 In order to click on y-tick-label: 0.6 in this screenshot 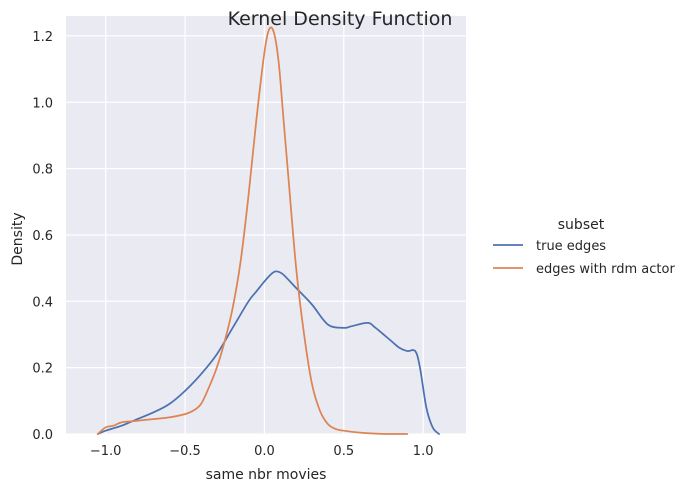, I will do `click(42, 236)`.